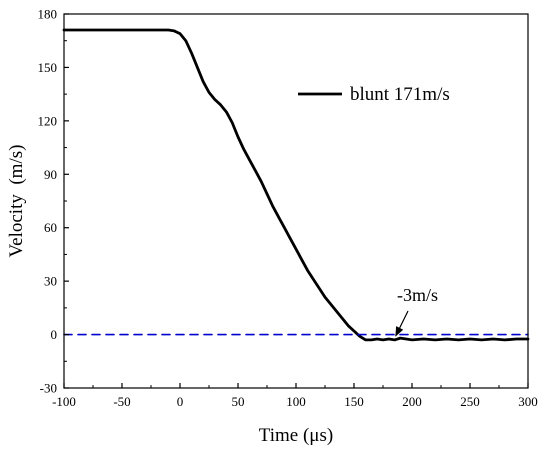 The image size is (550, 449). Describe the element at coordinates (48, 67) in the screenshot. I see `y-tick-label: 150` at that location.